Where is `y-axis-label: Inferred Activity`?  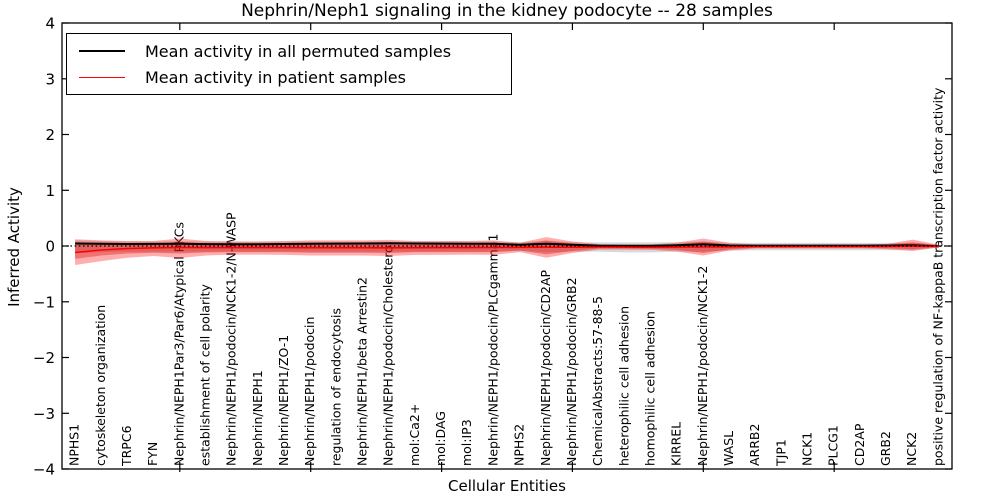 y-axis-label: Inferred Activity is located at coordinates (14, 247).